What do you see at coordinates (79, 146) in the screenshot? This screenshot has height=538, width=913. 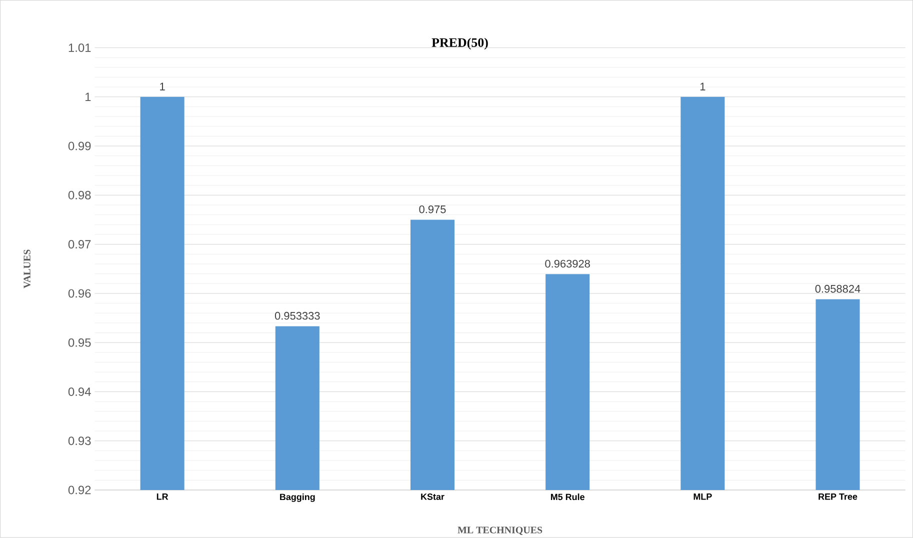 I see `y-tick-label: 0.99` at bounding box center [79, 146].